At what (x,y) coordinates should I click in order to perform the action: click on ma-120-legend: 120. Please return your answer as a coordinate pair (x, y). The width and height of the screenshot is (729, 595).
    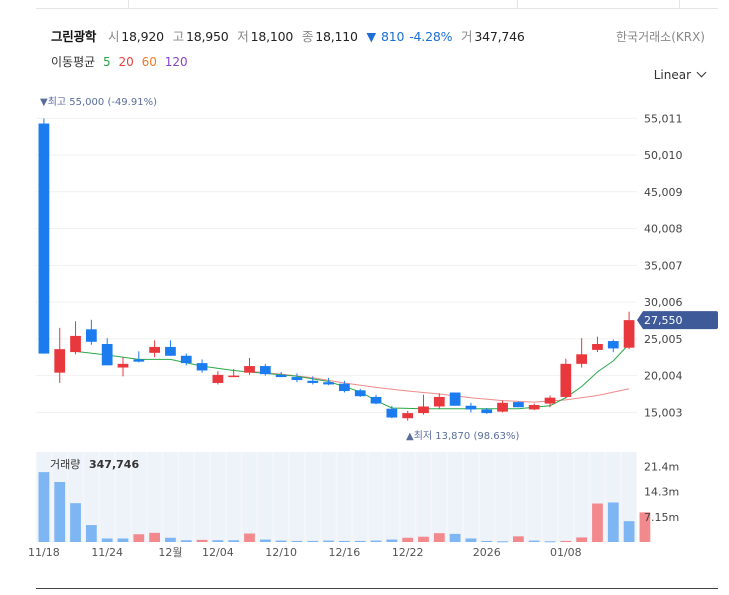
    Looking at the image, I should click on (176, 62).